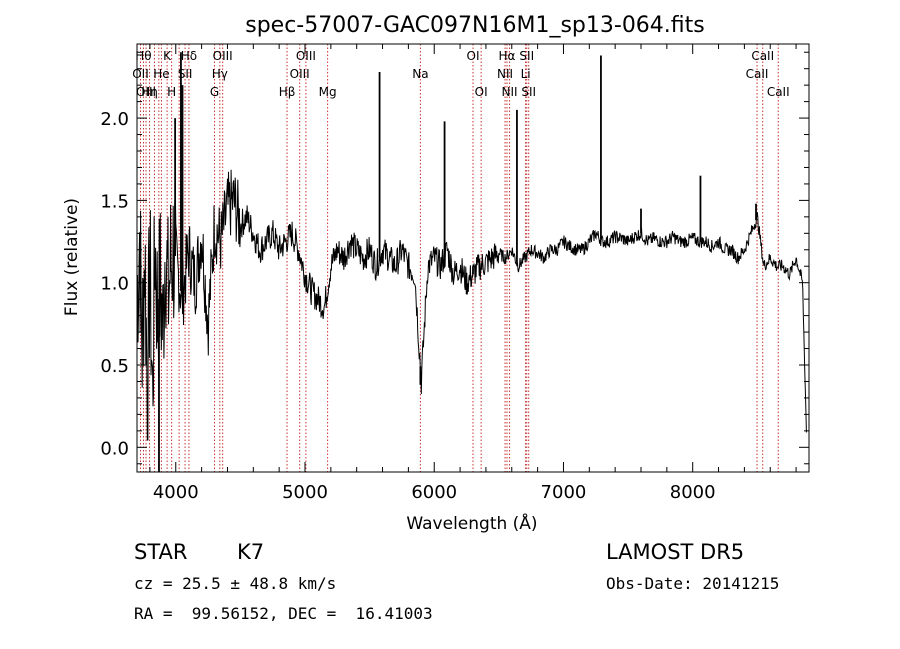  What do you see at coordinates (287, 92) in the screenshot?
I see `reference-line-label: Hβ` at bounding box center [287, 92].